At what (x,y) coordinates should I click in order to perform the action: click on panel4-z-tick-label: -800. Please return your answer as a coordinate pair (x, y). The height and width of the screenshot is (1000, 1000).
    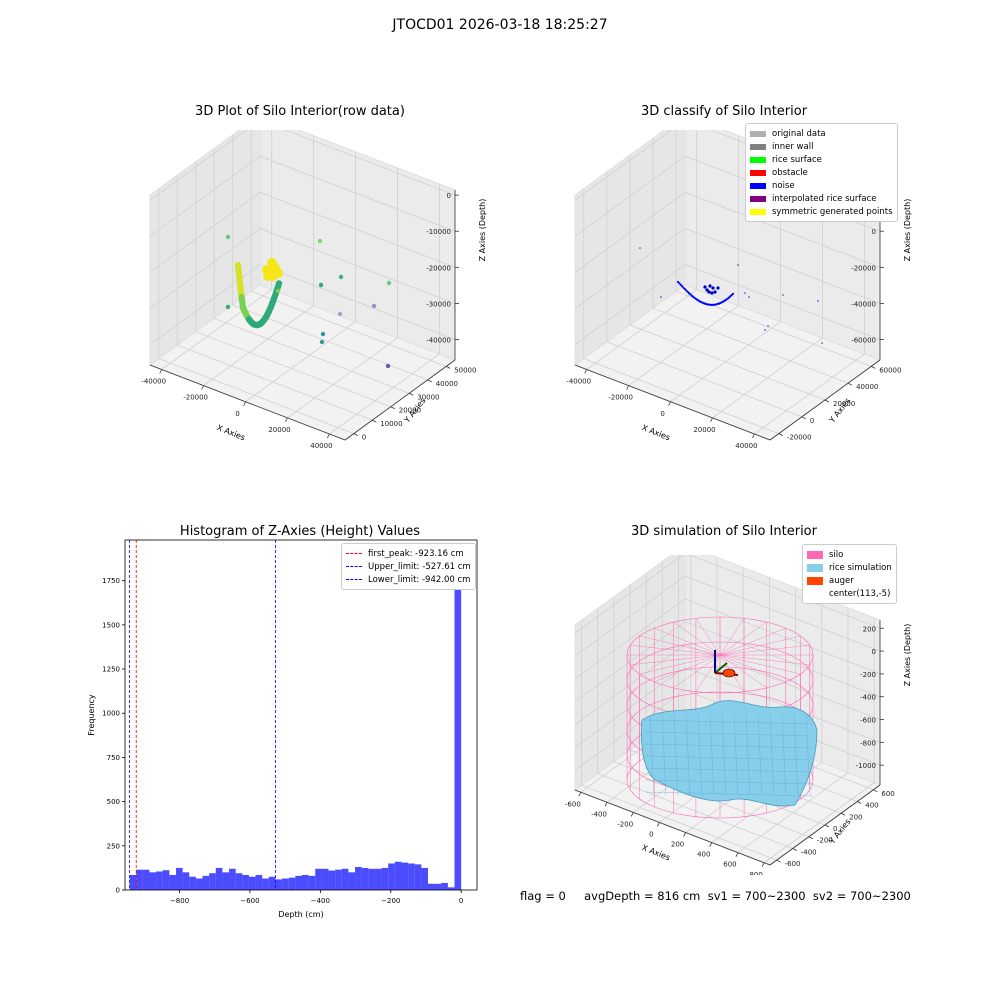
    Looking at the image, I should click on (868, 743).